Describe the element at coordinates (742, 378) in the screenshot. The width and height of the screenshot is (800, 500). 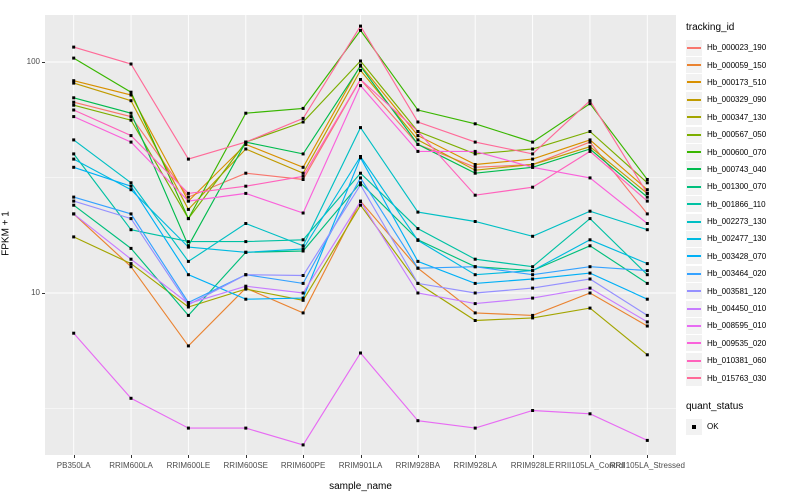
I see `legend-entry-Hb_015763_030: Hb_015763_030` at that location.